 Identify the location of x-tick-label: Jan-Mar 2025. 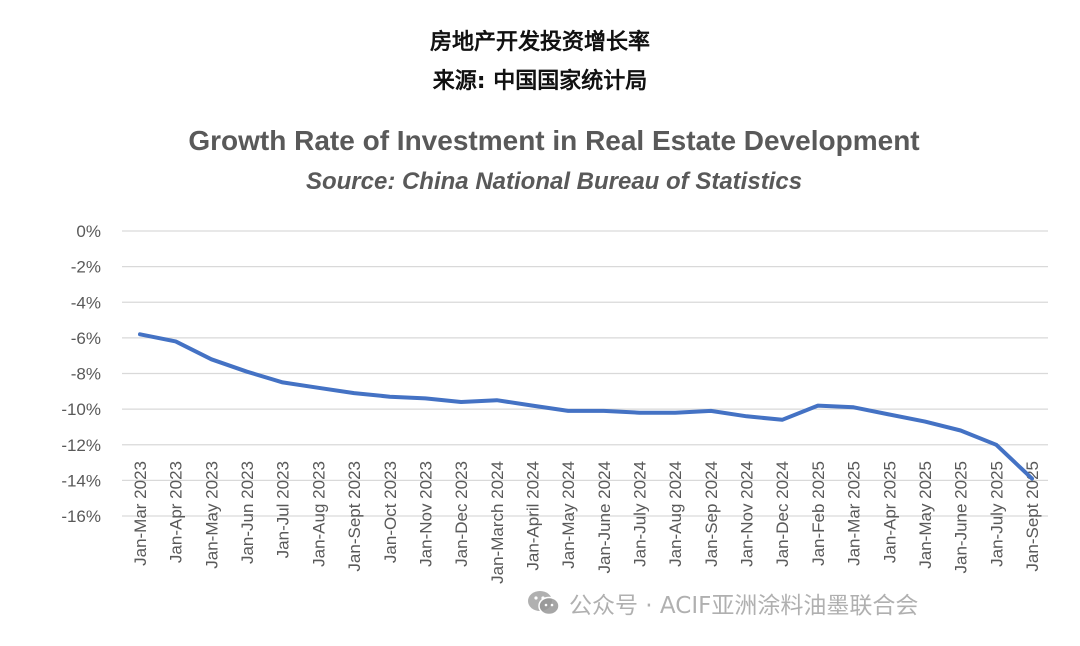
(854, 513).